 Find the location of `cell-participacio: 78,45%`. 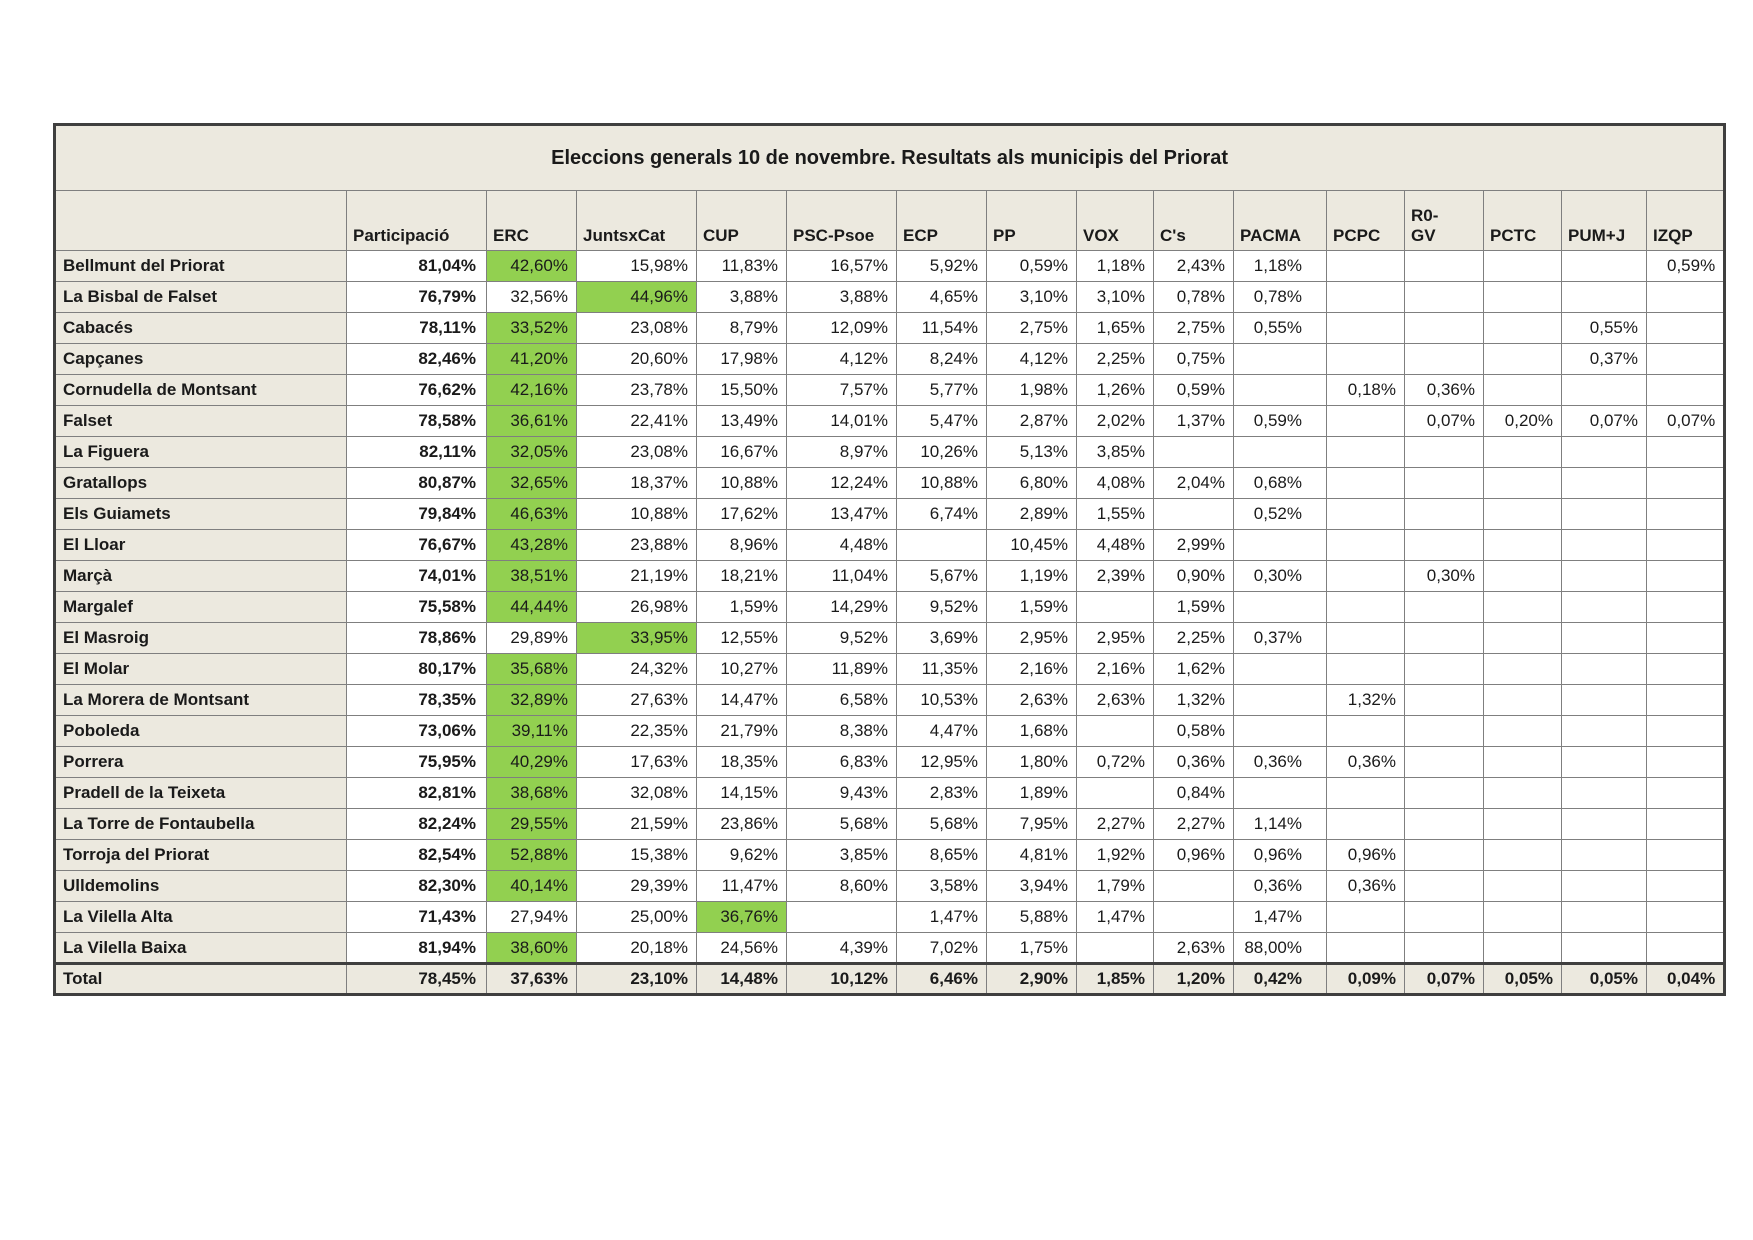

cell-participacio: 78,45% is located at coordinates (416, 978).